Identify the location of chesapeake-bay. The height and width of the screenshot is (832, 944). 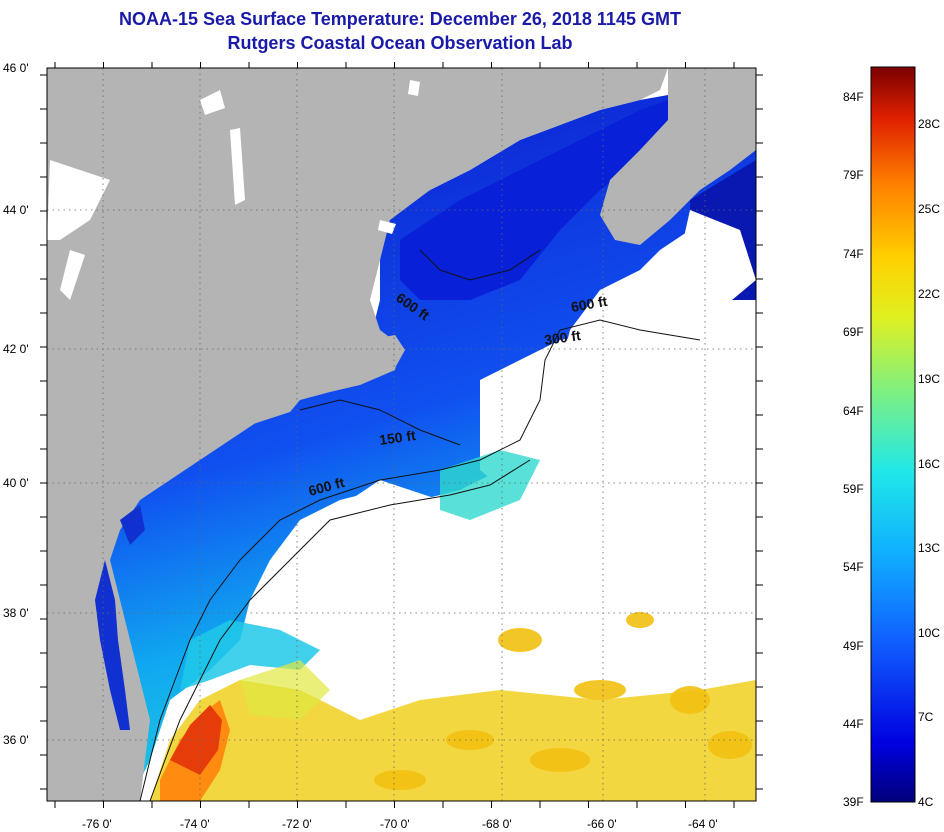
(112, 645).